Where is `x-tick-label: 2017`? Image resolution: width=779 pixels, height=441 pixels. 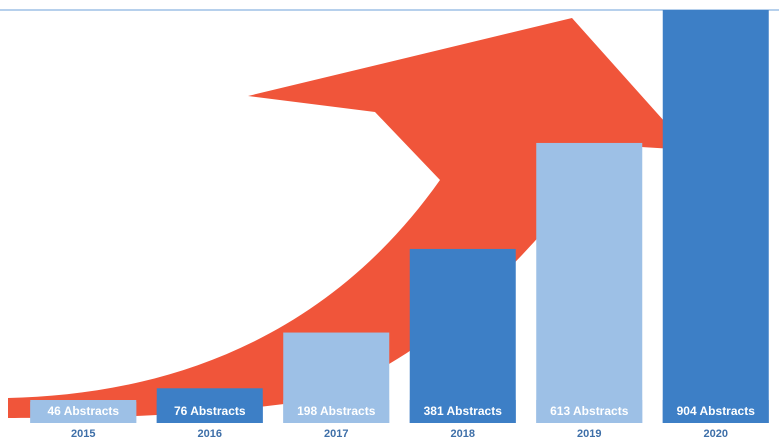
x-tick-label: 2017 is located at coordinates (336, 434).